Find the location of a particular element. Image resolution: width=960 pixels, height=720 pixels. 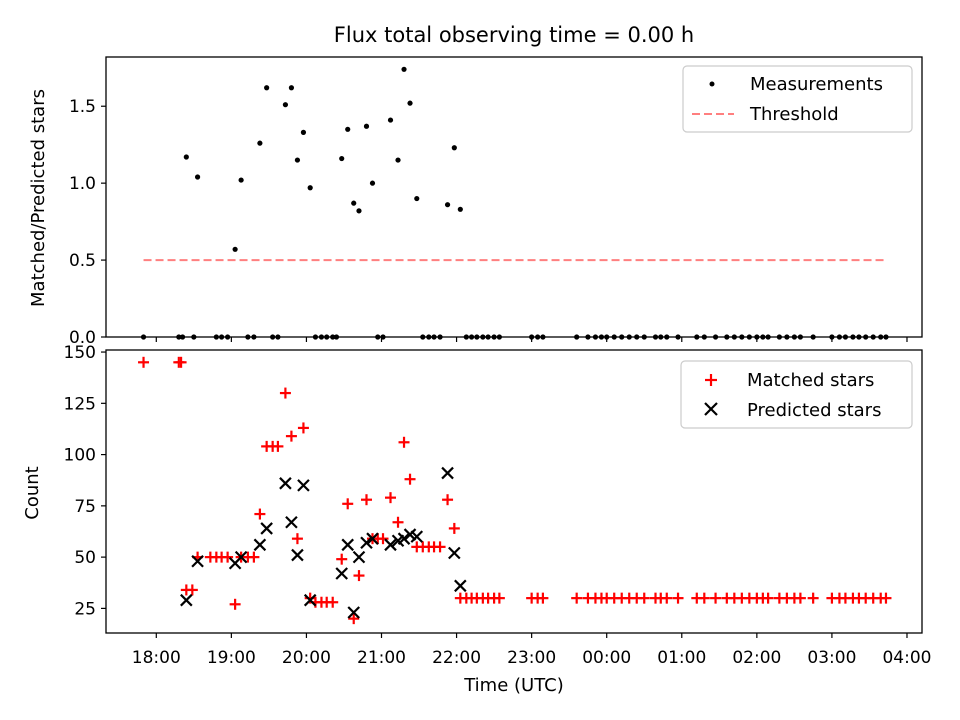

x-tick-label: 02:00 is located at coordinates (756, 658).